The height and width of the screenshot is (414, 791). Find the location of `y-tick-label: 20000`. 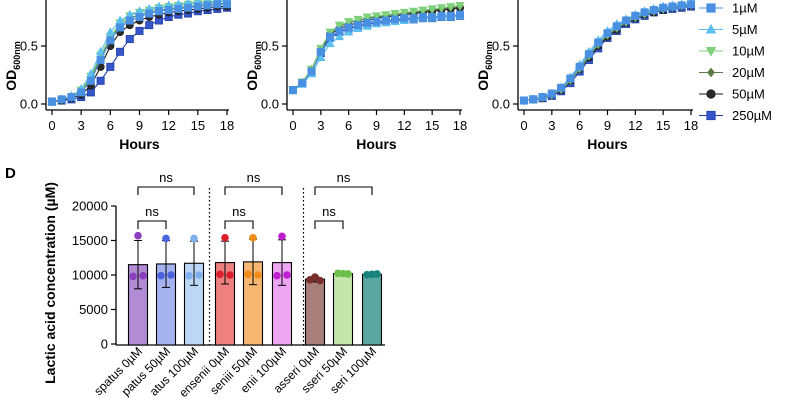

y-tick-label: 20000 is located at coordinates (90, 206).